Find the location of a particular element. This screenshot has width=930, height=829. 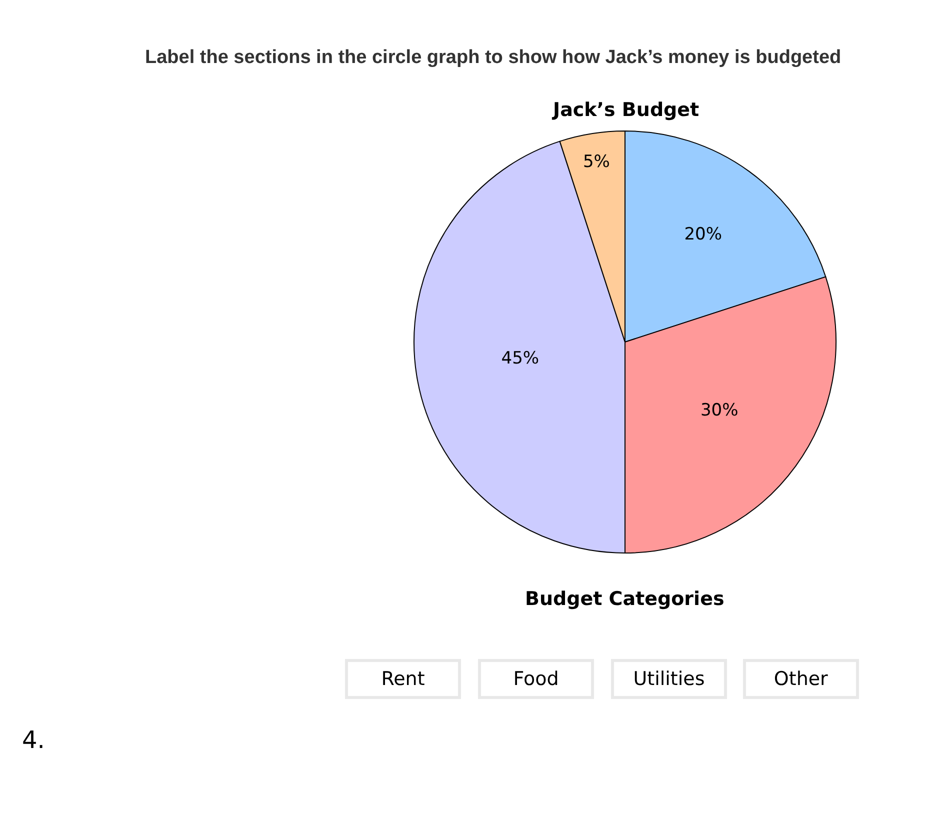

chart-subtitle: Jack’s Budget is located at coordinates (625, 110).